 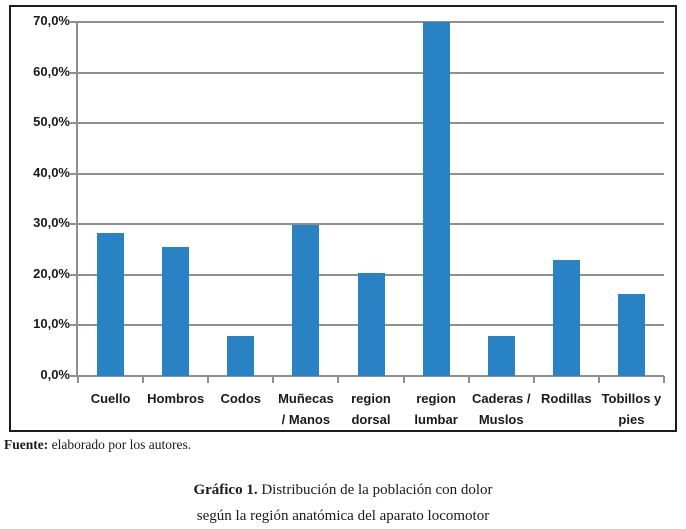 What do you see at coordinates (371, 419) in the screenshot?
I see `x-category-label-line: dorsal` at bounding box center [371, 419].